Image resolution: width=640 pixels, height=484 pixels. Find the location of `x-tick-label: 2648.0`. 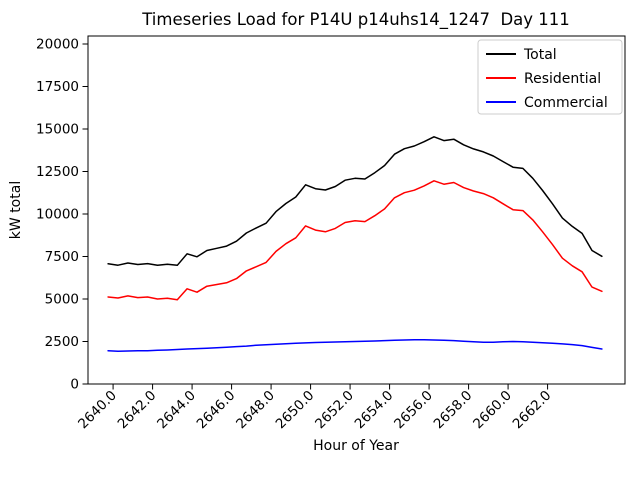

x-tick-label: 2648.0 is located at coordinates (255, 410).